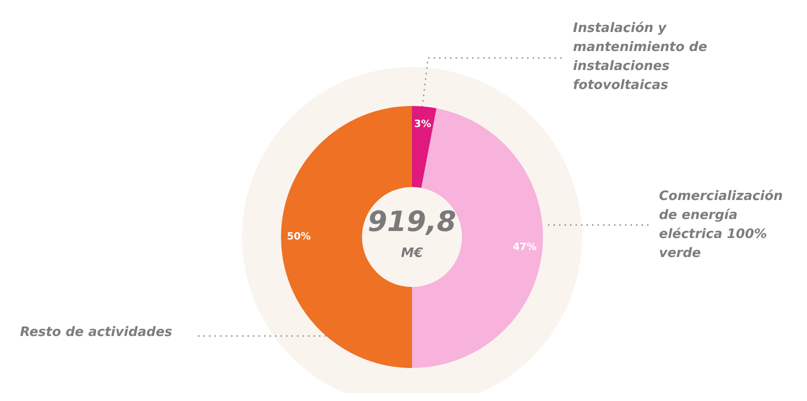  What do you see at coordinates (424, 147) in the screenshot?
I see `donut-slice` at bounding box center [424, 147].